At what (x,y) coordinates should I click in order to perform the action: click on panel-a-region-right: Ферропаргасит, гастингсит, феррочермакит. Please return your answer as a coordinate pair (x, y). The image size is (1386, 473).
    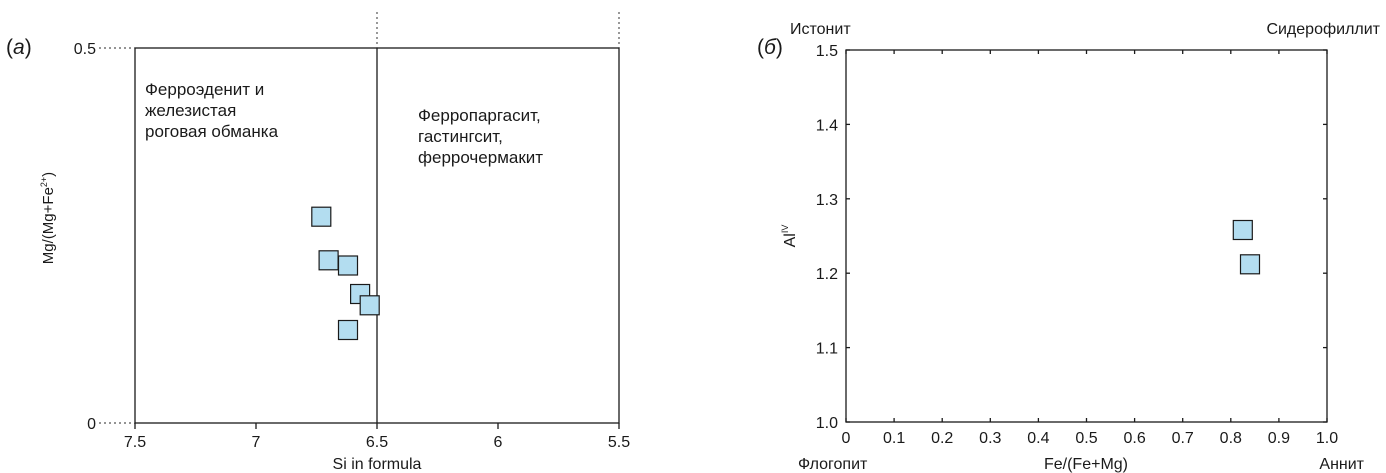
    Looking at the image, I should click on (480, 136).